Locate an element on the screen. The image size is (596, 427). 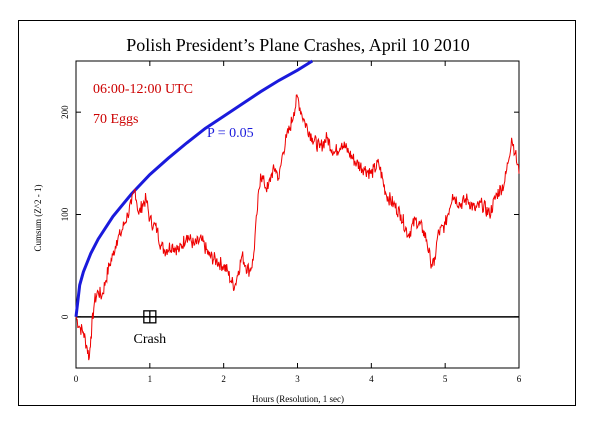
time-range-label: 06:00-12:00 UTC is located at coordinates (143, 89).